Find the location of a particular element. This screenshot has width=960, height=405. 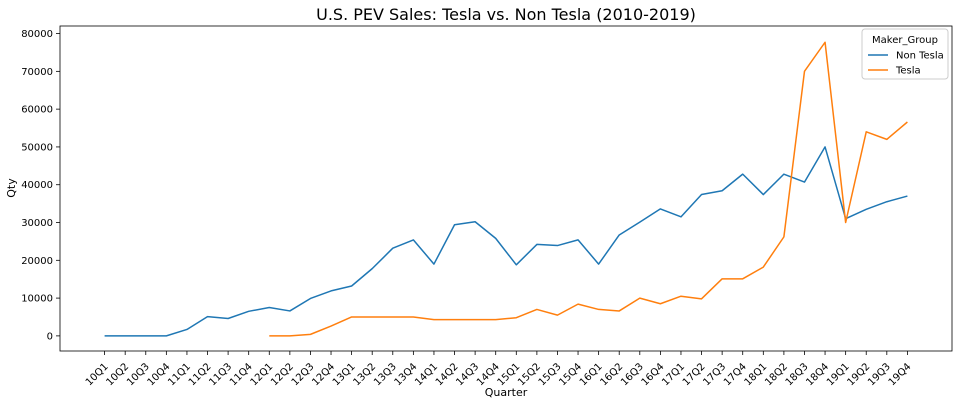

legend-box is located at coordinates (905, 54).